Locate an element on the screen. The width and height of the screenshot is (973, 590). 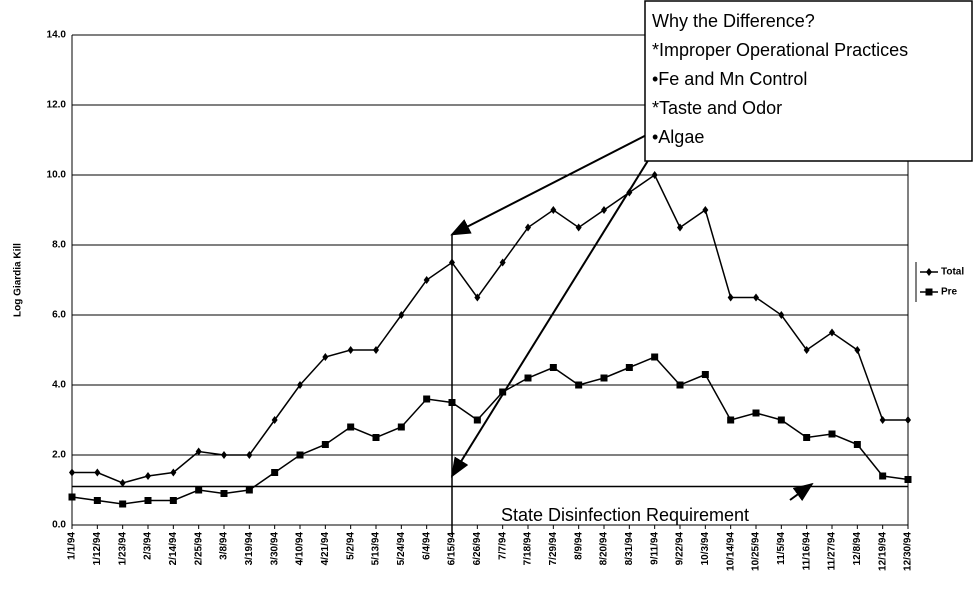
x-tick-label: 10/14/94 is located at coordinates (730, 551).